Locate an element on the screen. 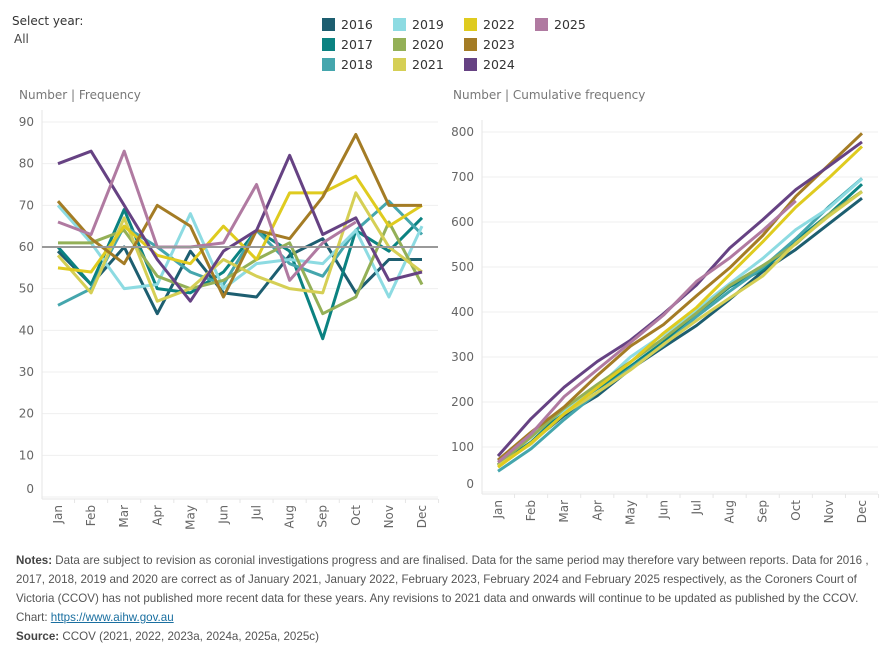 This screenshot has height=670, width=890. freq-series-2022 is located at coordinates (240, 224).